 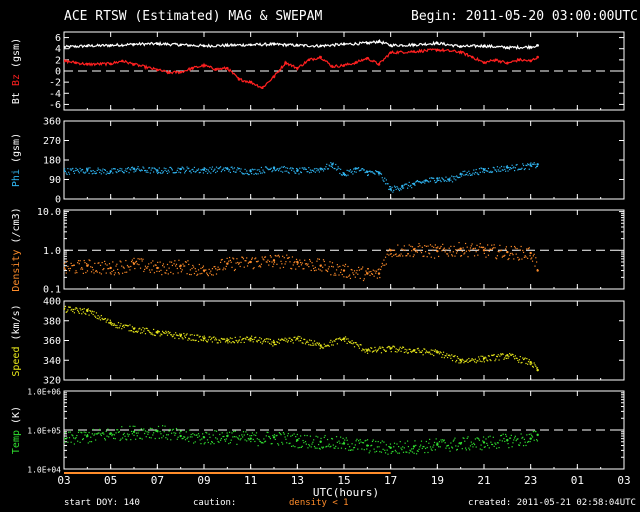 I want to click on x-tick-label: 23, so click(x=530, y=480).